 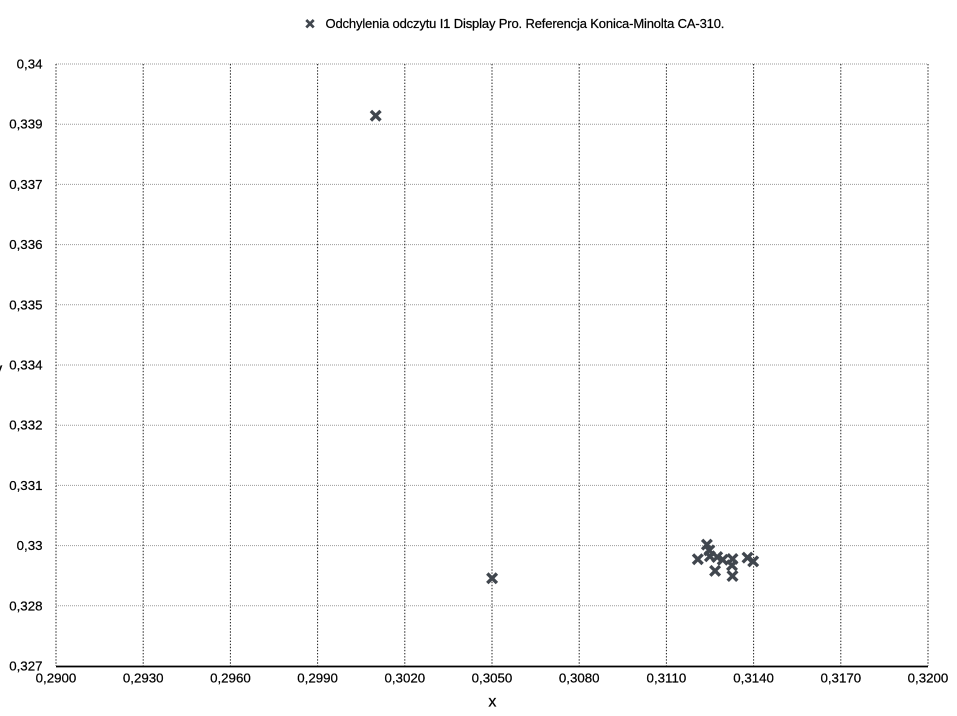 I want to click on svg-text: 0,336, so click(x=25, y=244).